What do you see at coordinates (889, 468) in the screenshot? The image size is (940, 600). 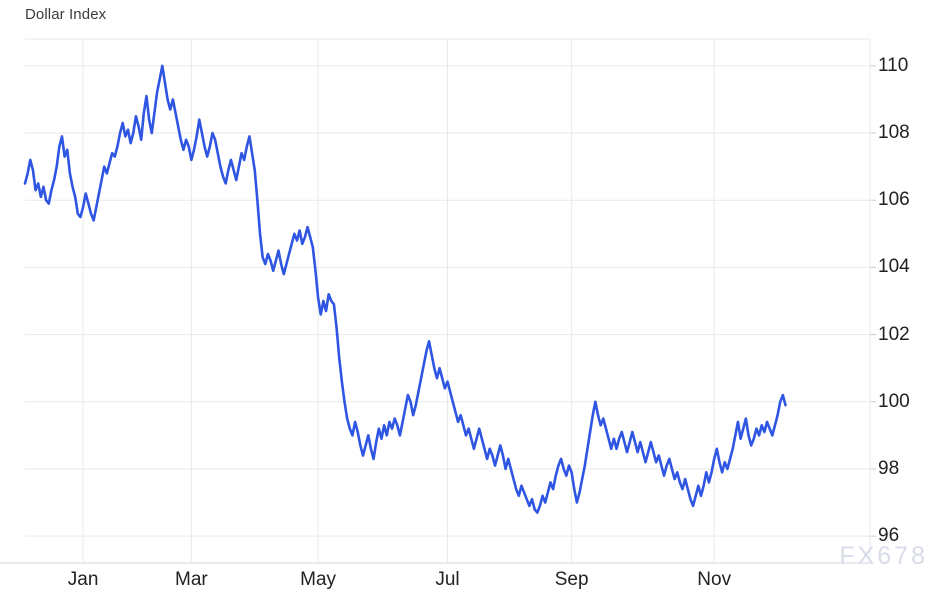 I see `ytick-label-98: 98` at bounding box center [889, 468].